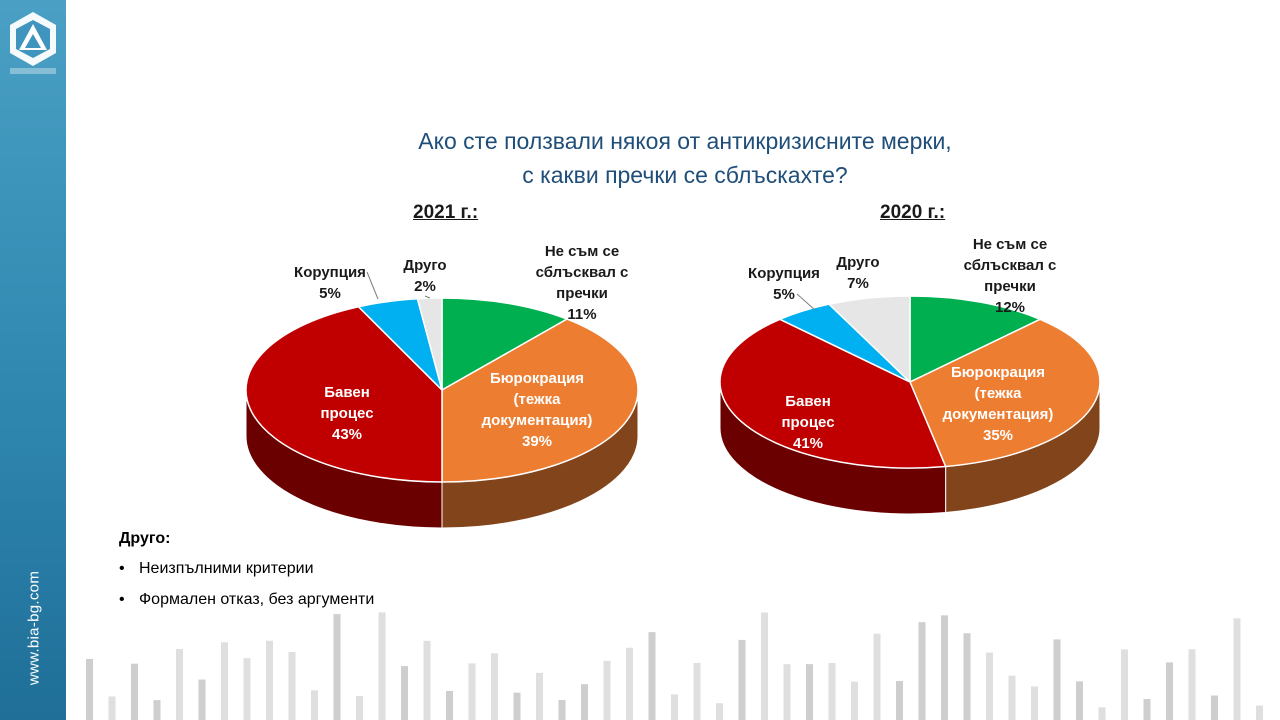 The height and width of the screenshot is (720, 1280). What do you see at coordinates (33, 360) in the screenshot?
I see `sidebar: www.bia-bg.com` at bounding box center [33, 360].